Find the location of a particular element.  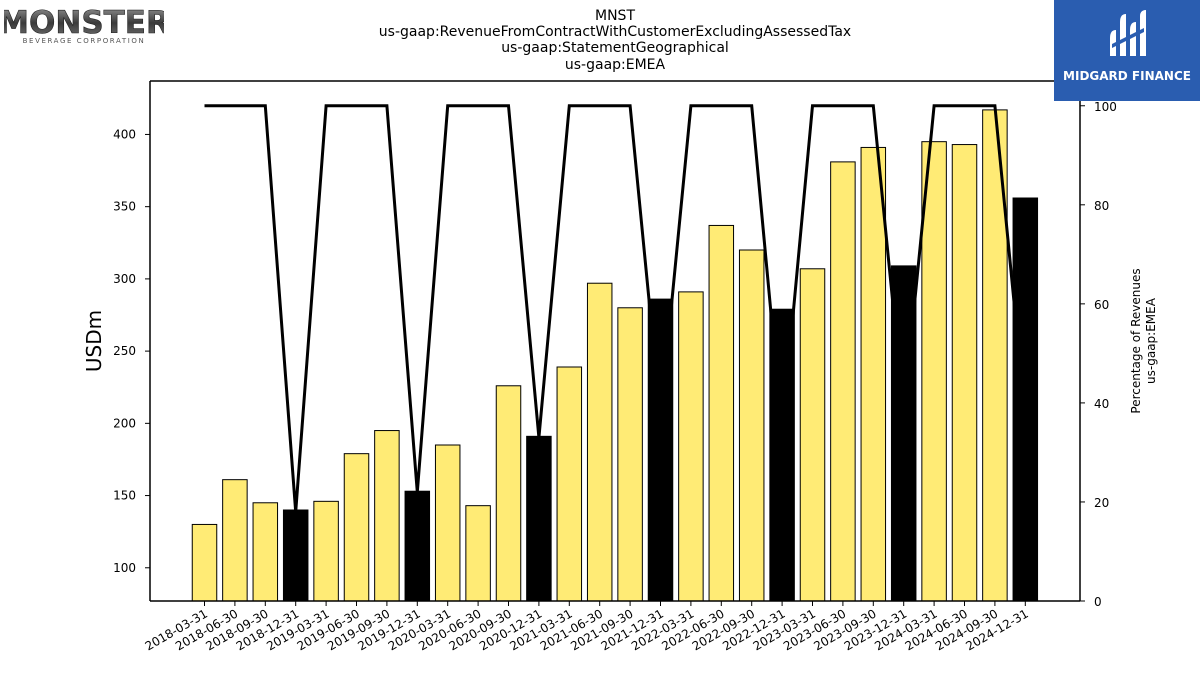

title-line-1: MNST is located at coordinates (615, 16).